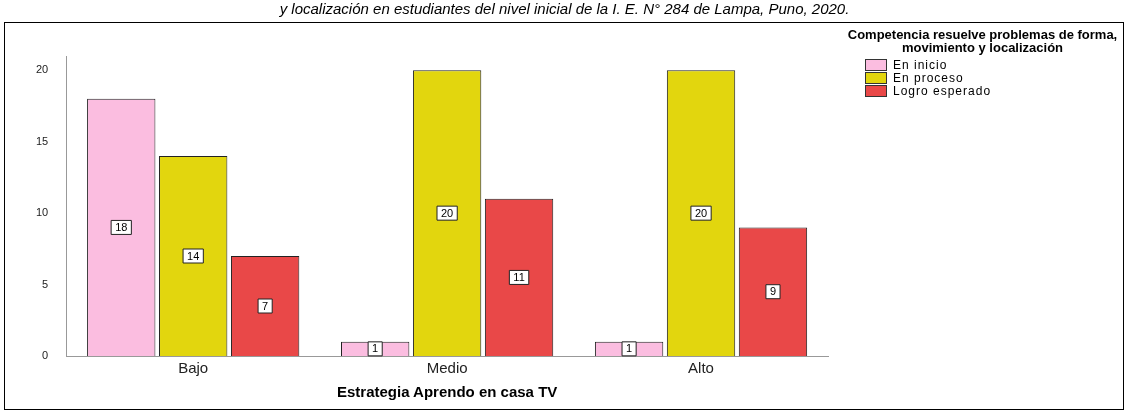 The width and height of the screenshot is (1129, 412). I want to click on y-tick-label: 0, so click(45, 355).